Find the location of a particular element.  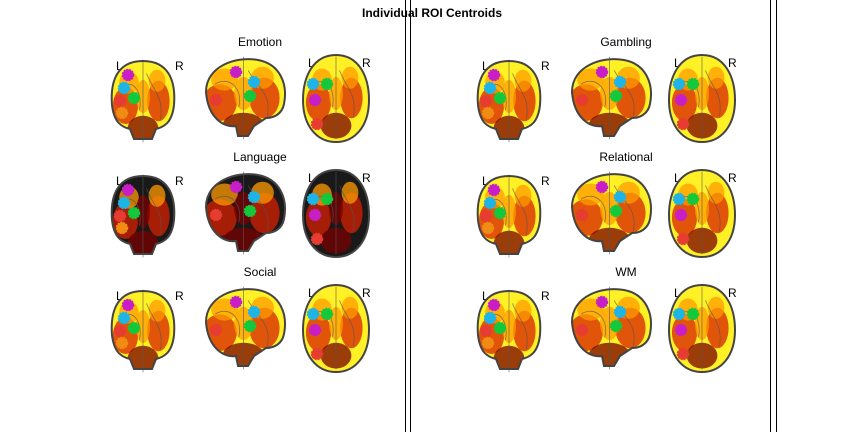

panel-title: Language is located at coordinates (260, 157).